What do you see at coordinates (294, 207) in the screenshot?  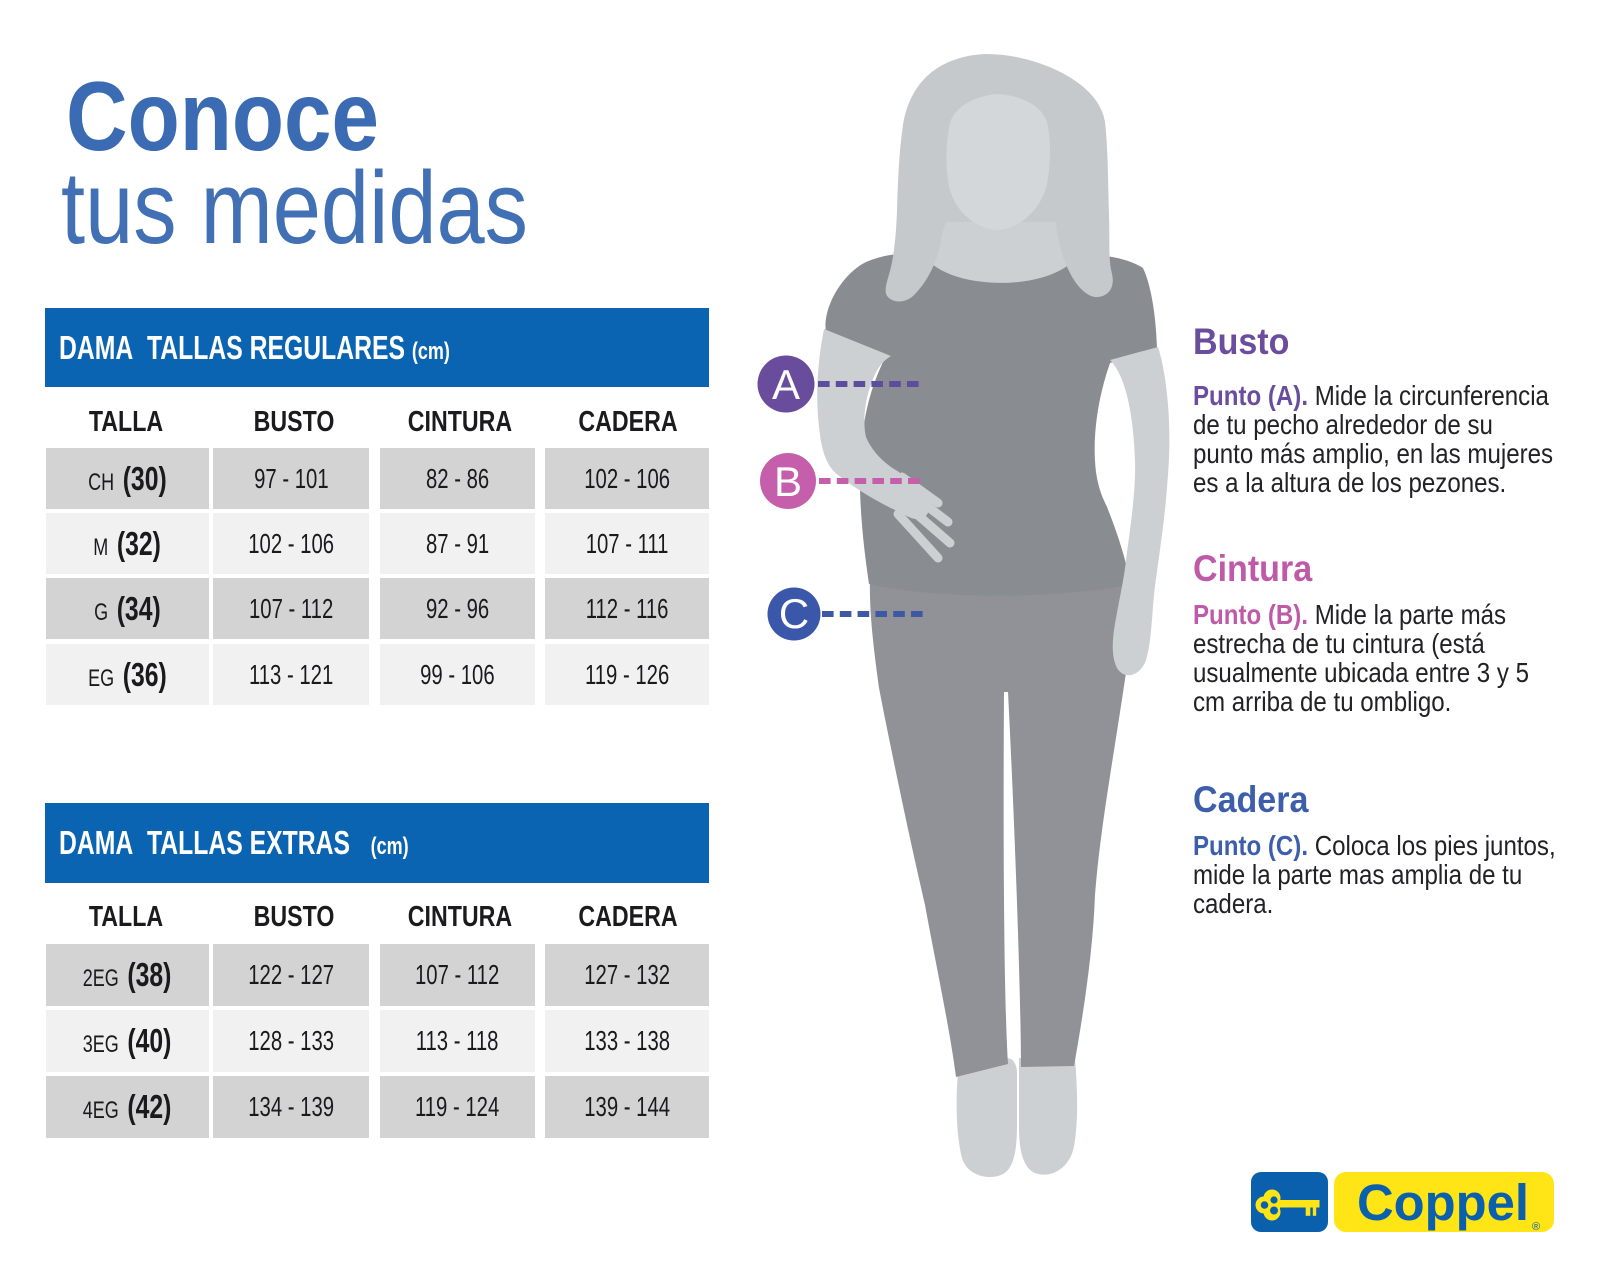 I see `svg-text: tus medidas` at bounding box center [294, 207].